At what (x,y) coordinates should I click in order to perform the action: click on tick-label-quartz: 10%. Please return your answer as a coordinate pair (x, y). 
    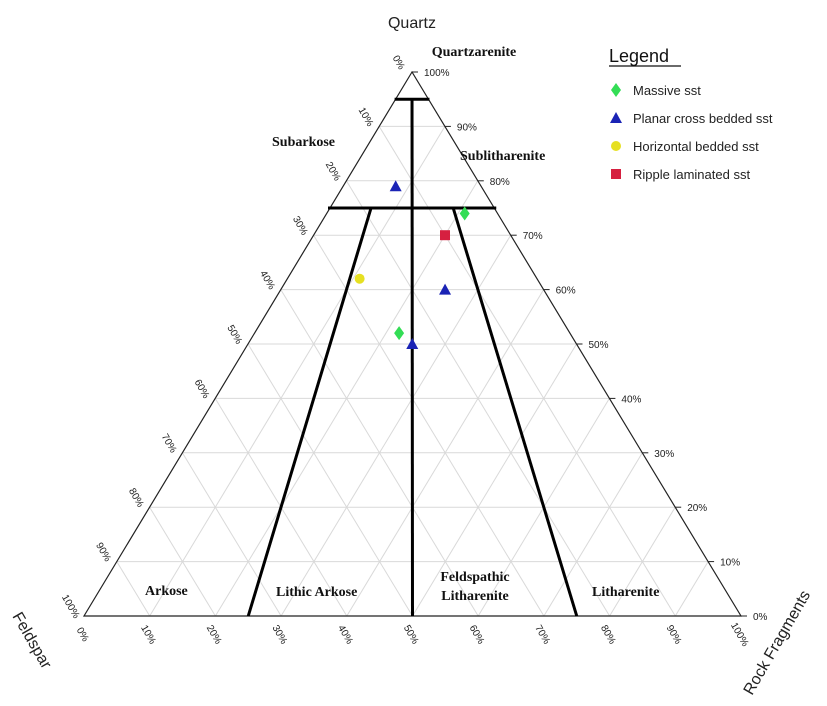
    Looking at the image, I should click on (730, 563).